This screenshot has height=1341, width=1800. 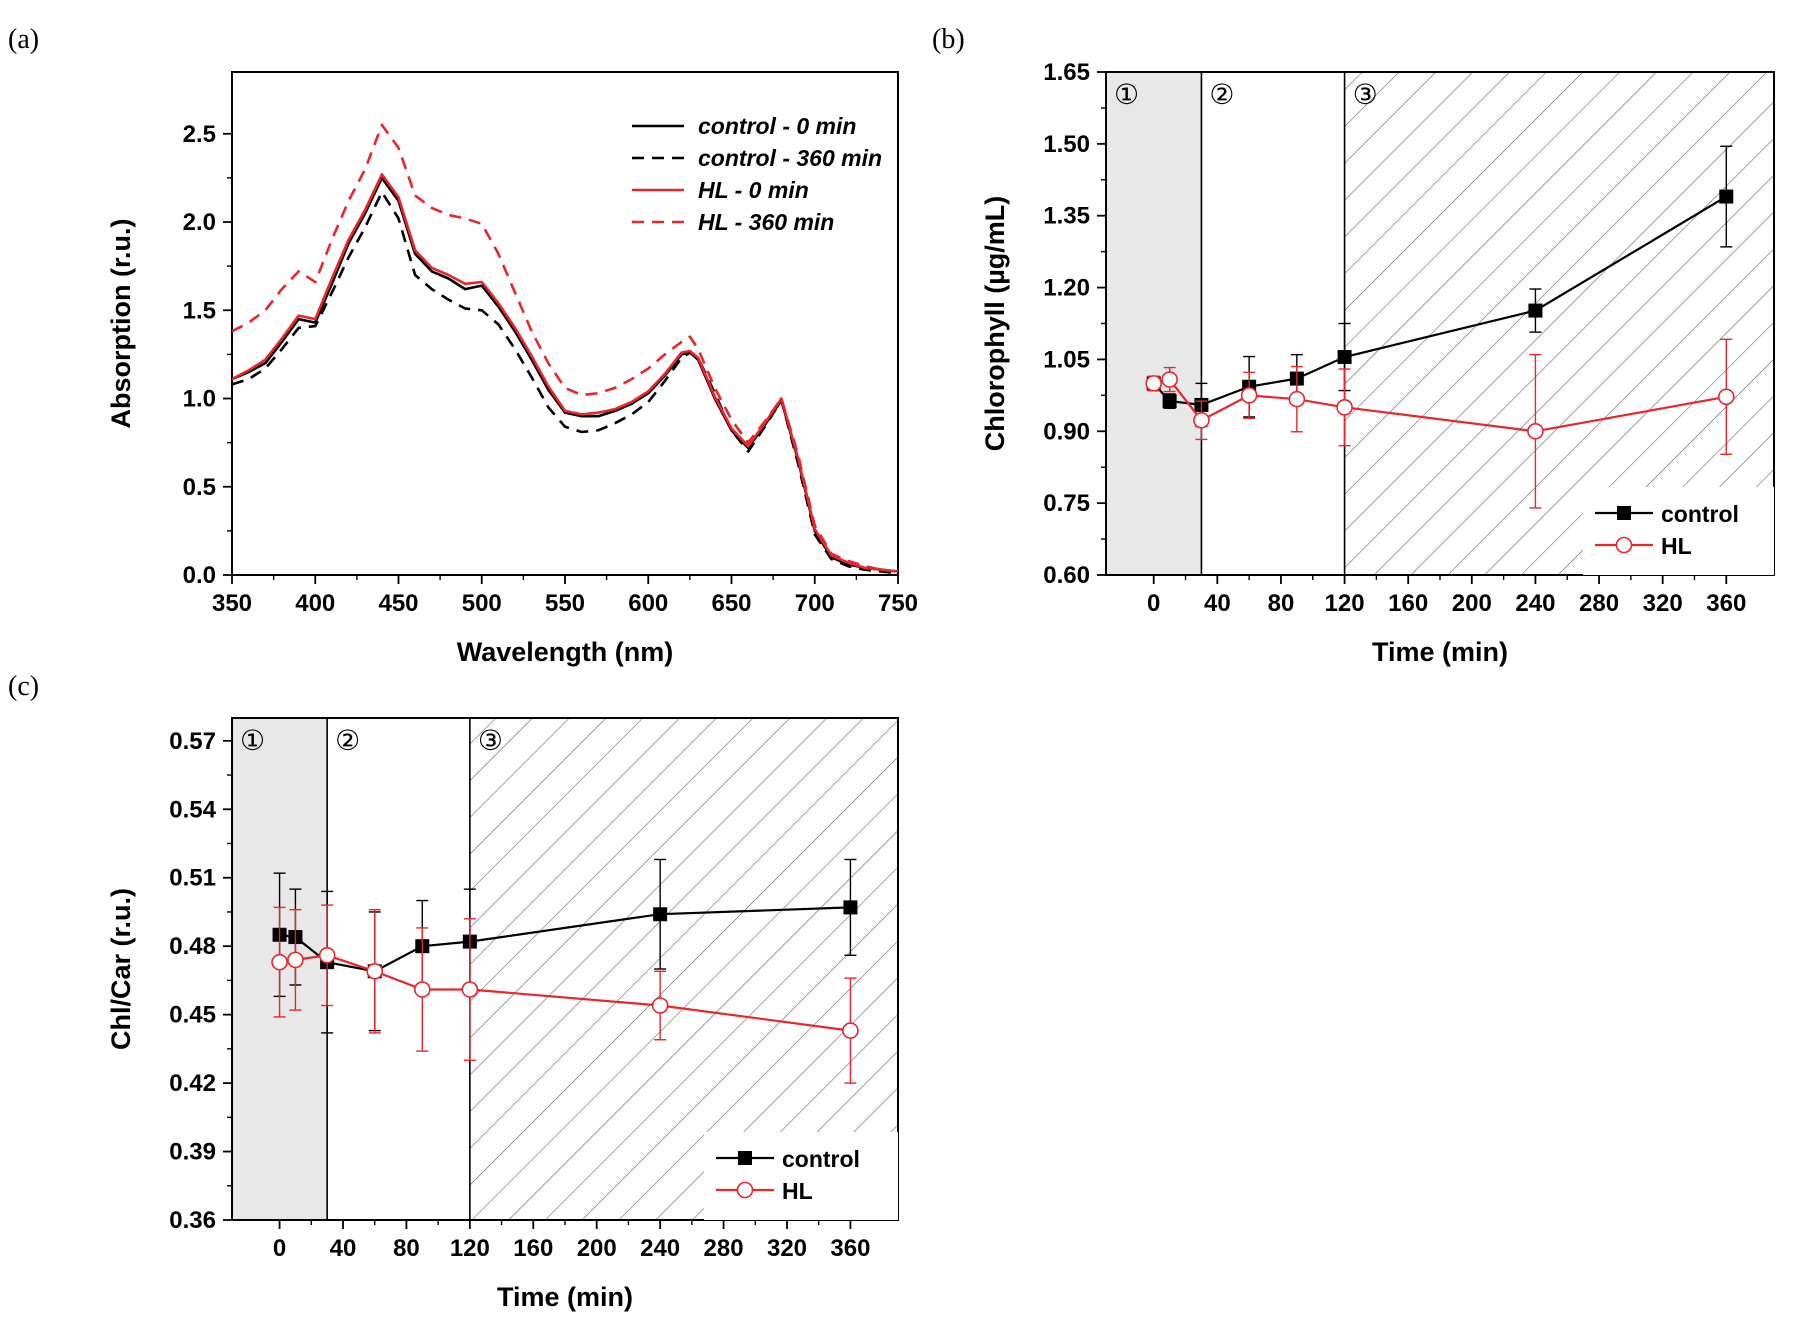 I want to click on x-axis-label: Wavelength (nm), so click(x=565, y=652).